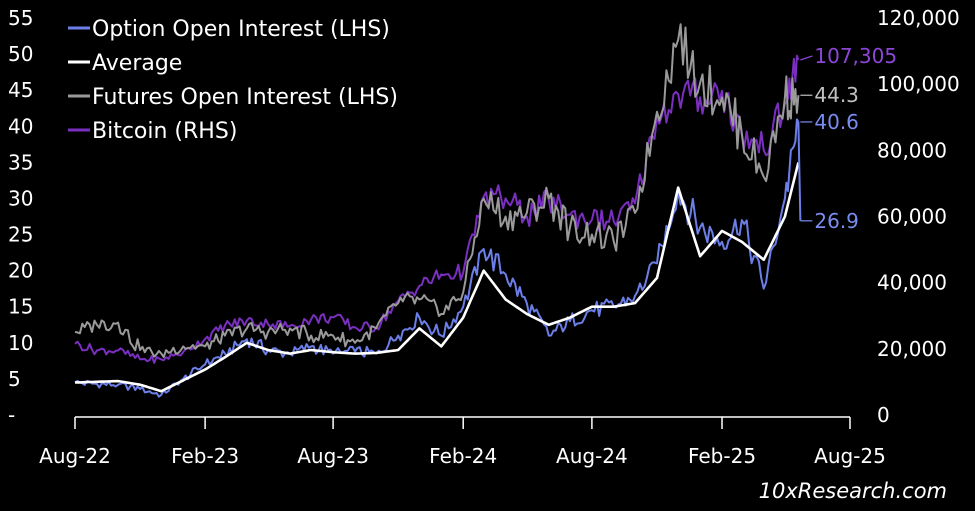  What do you see at coordinates (20, 90) in the screenshot?
I see `y-left-tick-label: 45` at bounding box center [20, 90].